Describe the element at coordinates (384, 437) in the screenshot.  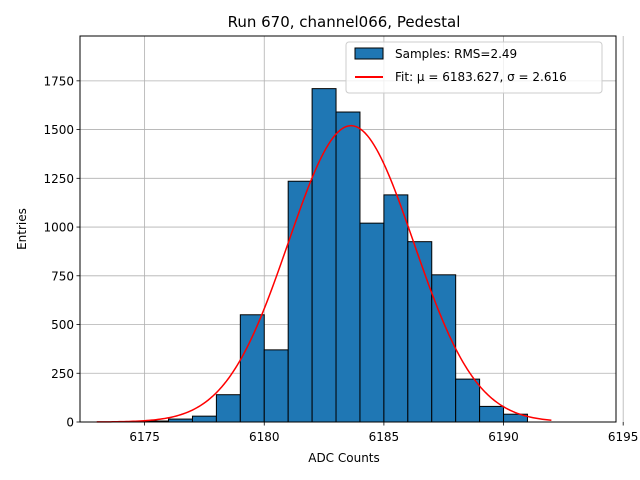
I see `x-tick-label: 6185` at that location.